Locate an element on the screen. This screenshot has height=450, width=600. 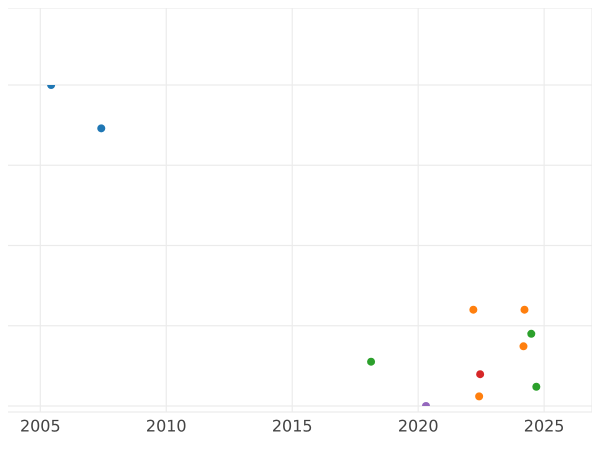
x-tick-label: 2015 is located at coordinates (292, 426).